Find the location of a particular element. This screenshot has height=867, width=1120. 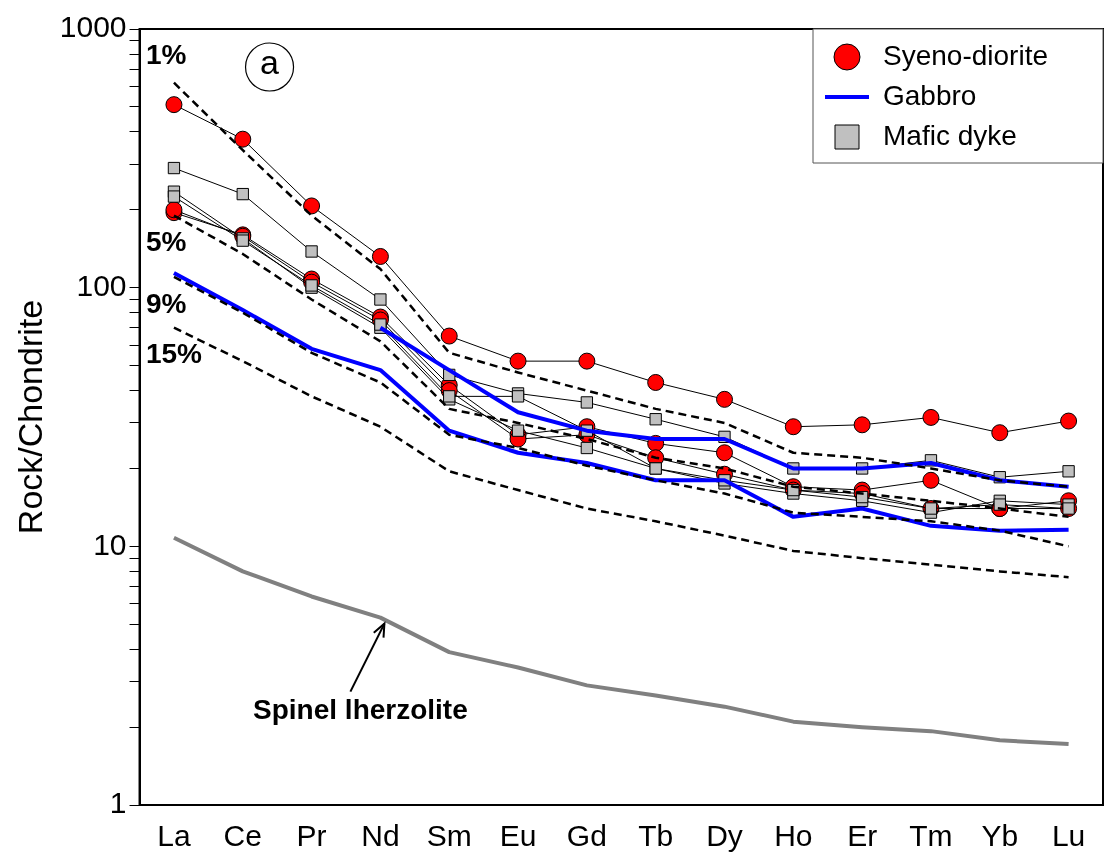

x-tick-label: Dy is located at coordinates (724, 836).